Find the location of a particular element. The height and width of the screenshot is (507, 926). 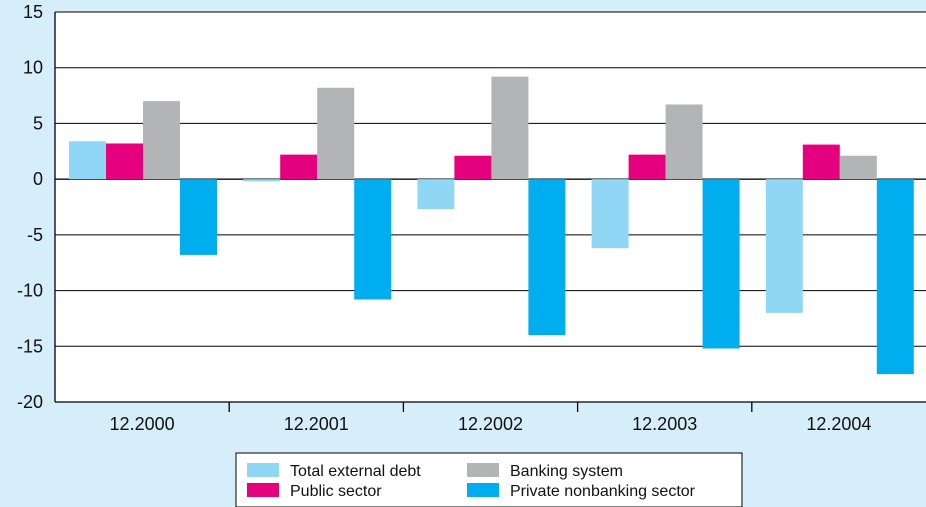

y-tick-label: 15 is located at coordinates (33, 12).